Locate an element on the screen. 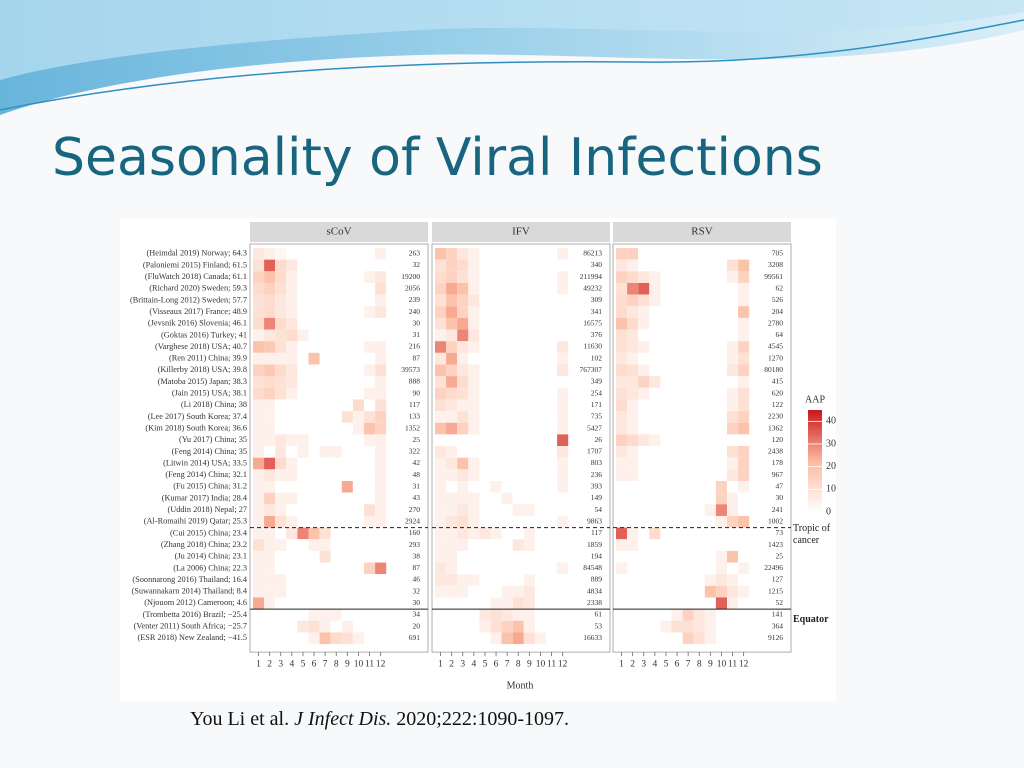 The width and height of the screenshot is (1024, 768). sample-count: 16633 is located at coordinates (592, 637).